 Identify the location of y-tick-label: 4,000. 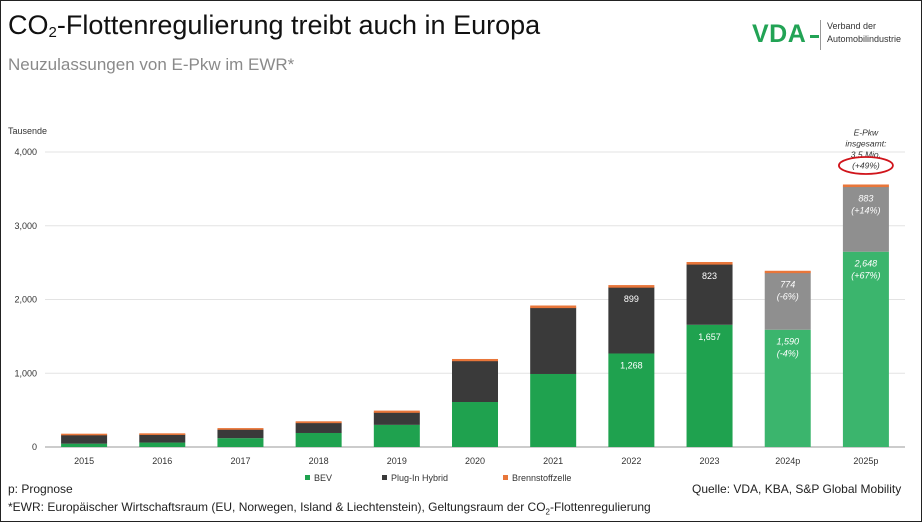
(25, 152).